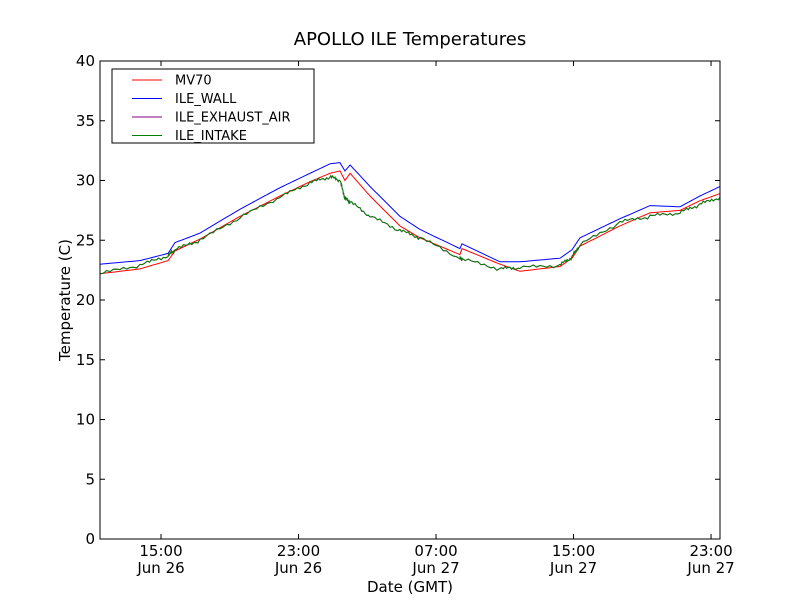  Describe the element at coordinates (65, 300) in the screenshot. I see `y-axis-label: Temperature (C)` at that location.